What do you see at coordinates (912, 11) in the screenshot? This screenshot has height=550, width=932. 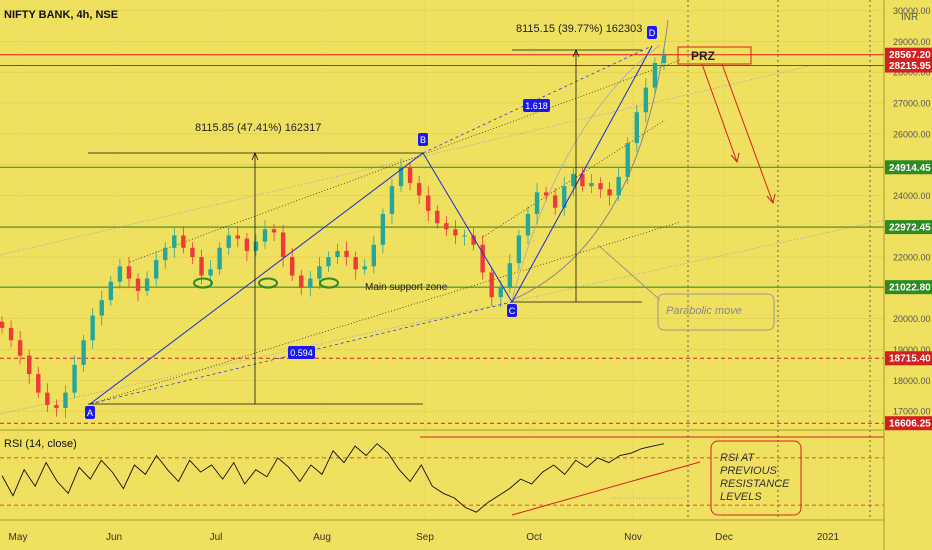 I see `price-tick-label: 30000.00` at bounding box center [912, 11].